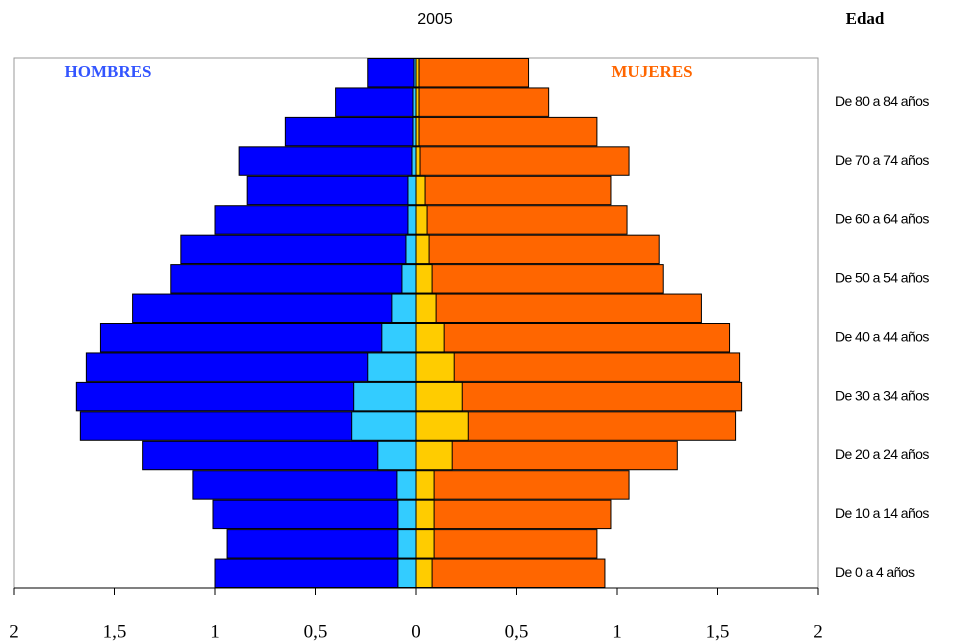 The image size is (972, 641). Describe the element at coordinates (882, 513) in the screenshot. I see `y-tick-label: De 10 a 14 años` at that location.